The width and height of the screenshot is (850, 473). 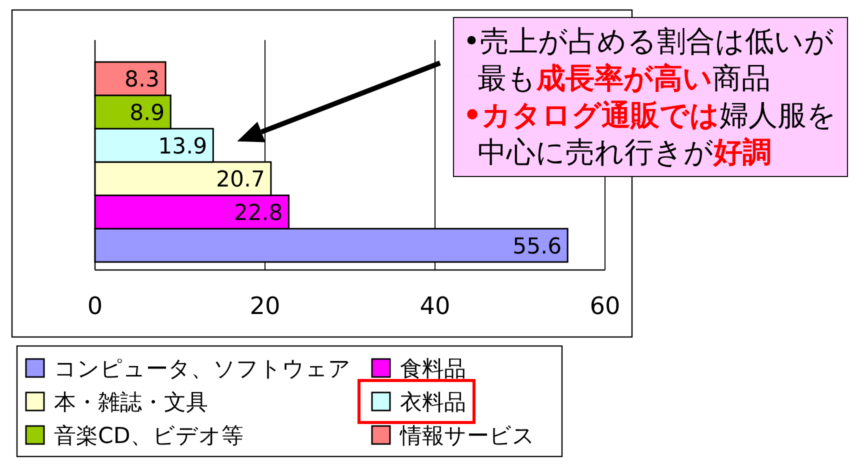 What do you see at coordinates (240, 180) in the screenshot?
I see `data-label: 20.7` at bounding box center [240, 180].